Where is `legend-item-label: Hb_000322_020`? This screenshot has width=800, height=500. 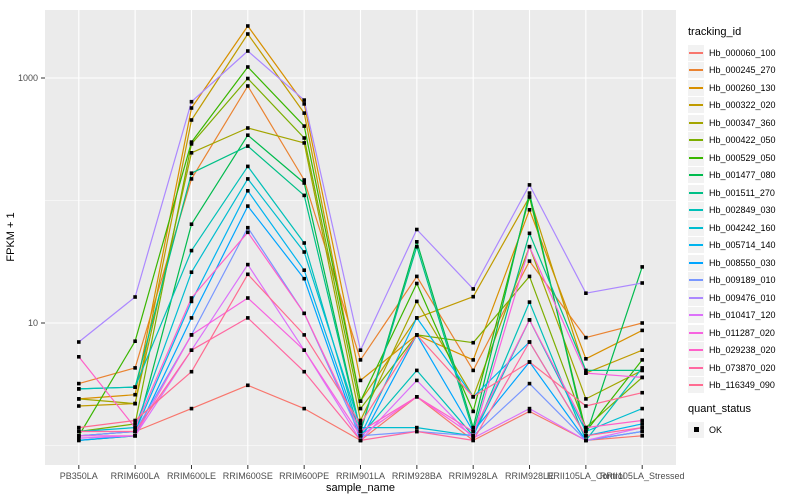
legend-item-label: Hb_000322_020 is located at coordinates (742, 105).